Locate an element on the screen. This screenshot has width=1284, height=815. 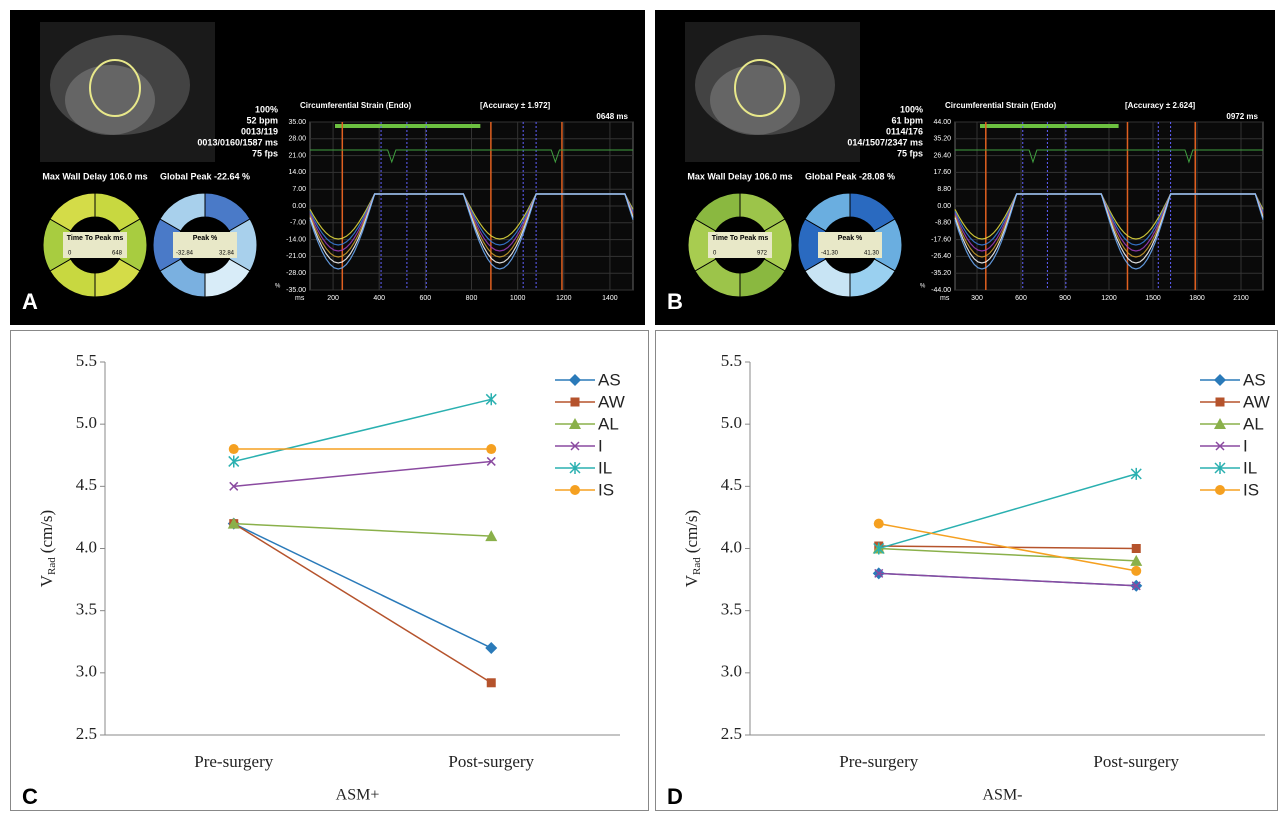
strain-xtick: 1400 is located at coordinates (610, 298).